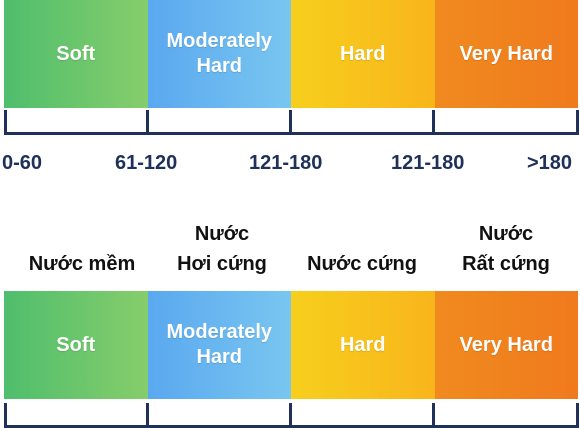 The width and height of the screenshot is (580, 428). I want to click on top-segment-soft-label: Soft, so click(76, 53).